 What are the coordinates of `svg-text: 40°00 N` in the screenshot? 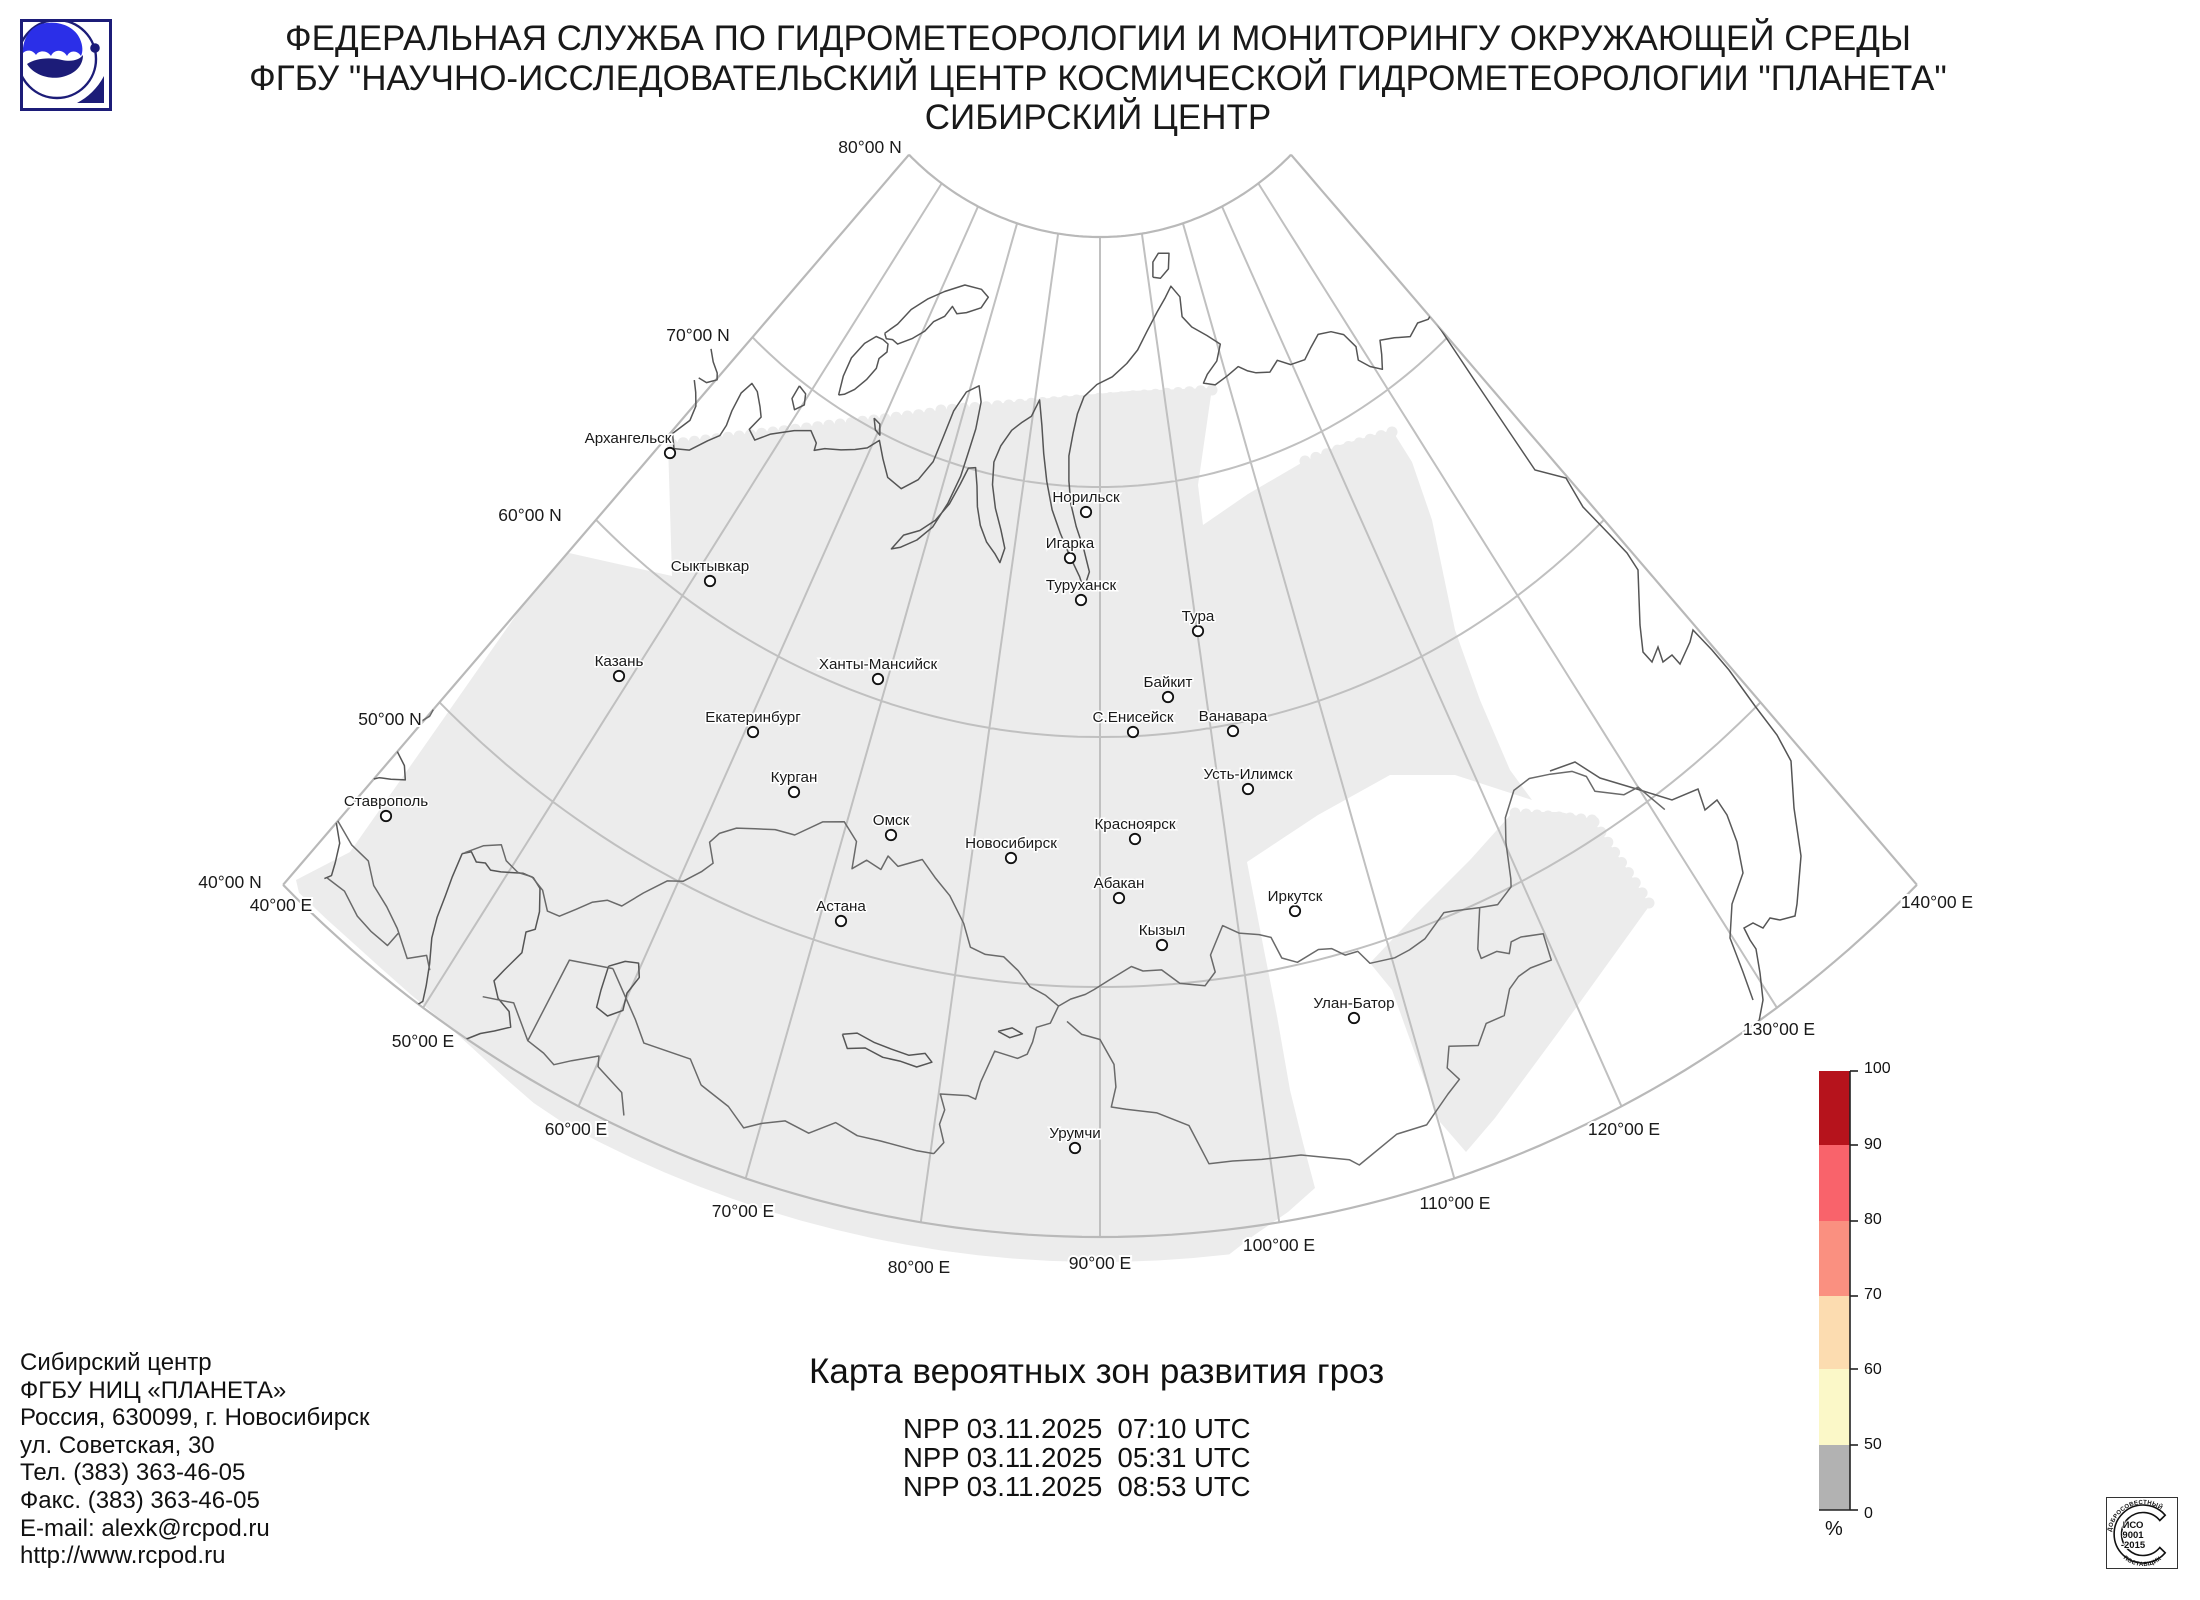 It's located at (229, 882).